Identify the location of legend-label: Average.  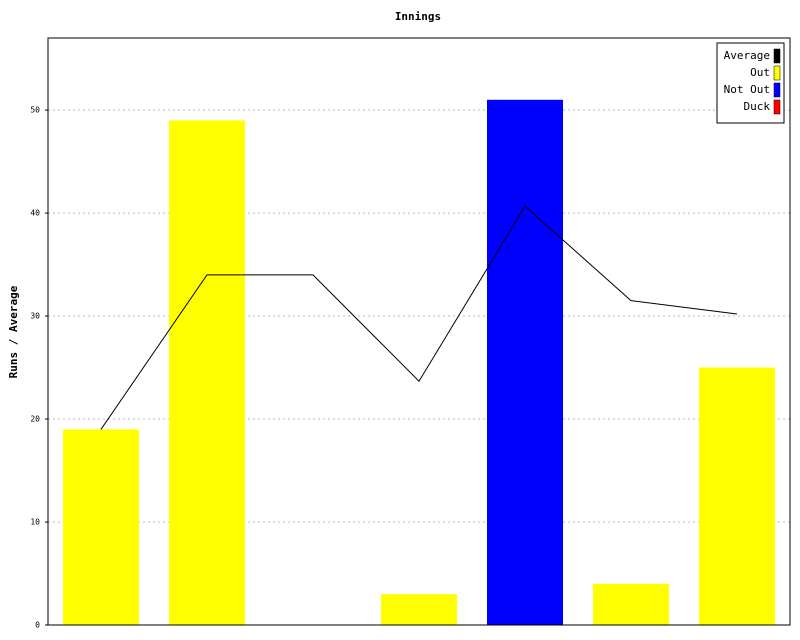
(747, 55).